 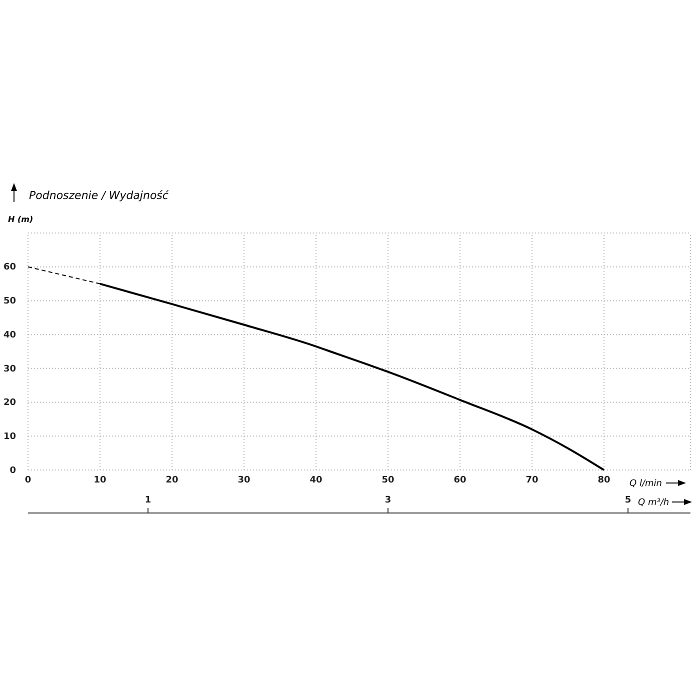 I want to click on y-tick-label: 0, so click(x=13, y=471).